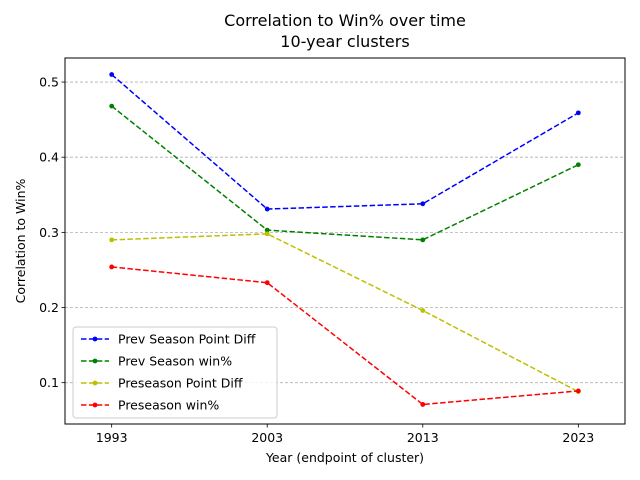  What do you see at coordinates (344, 457) in the screenshot?
I see `x-axis-label: Year (endpoint of cluster)` at bounding box center [344, 457].